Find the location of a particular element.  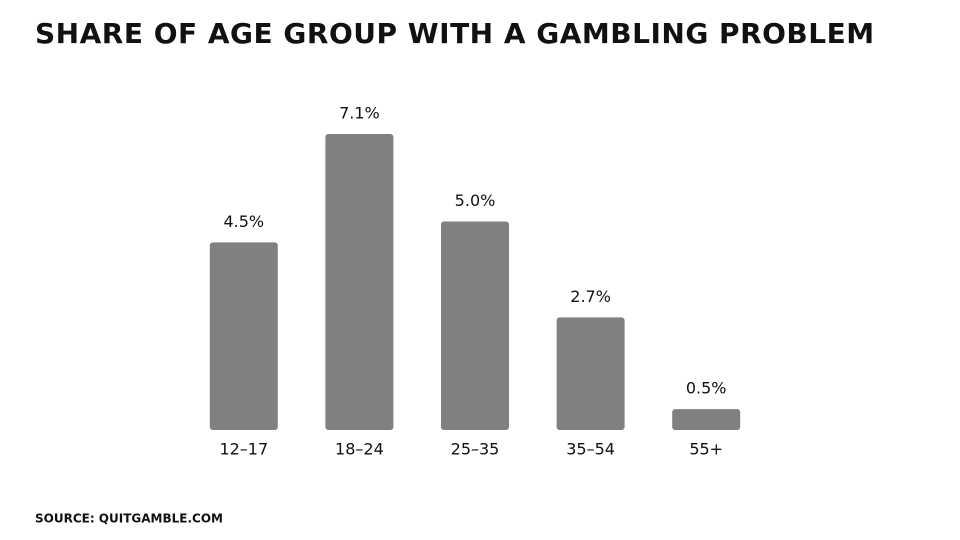

value-label: 7.1% is located at coordinates (359, 113).